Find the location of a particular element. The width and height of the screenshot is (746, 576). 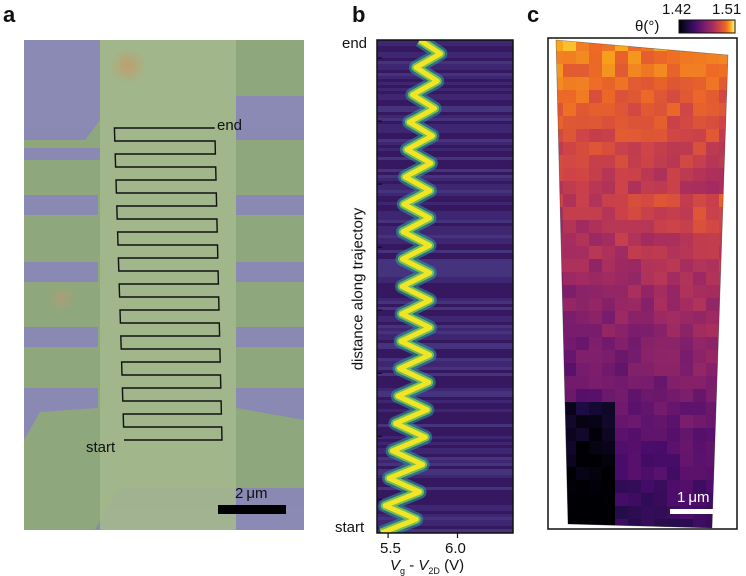

scalebar-c-label: 1 μm is located at coordinates (693, 497).